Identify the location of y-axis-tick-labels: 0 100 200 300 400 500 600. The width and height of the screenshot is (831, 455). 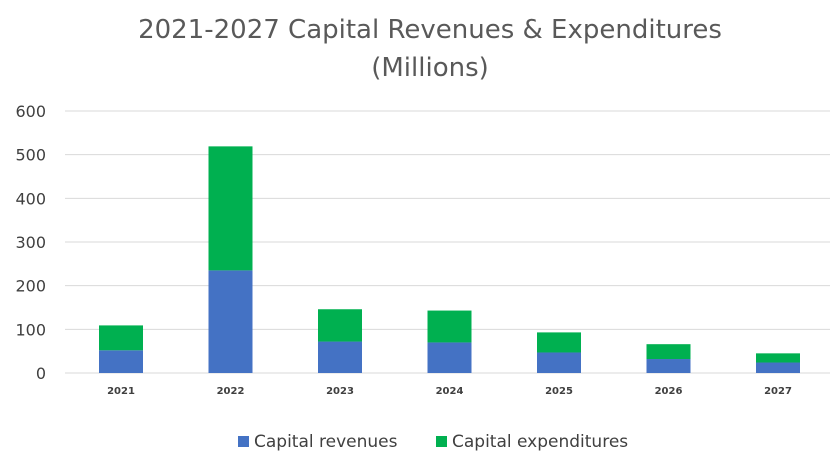
(30, 242).